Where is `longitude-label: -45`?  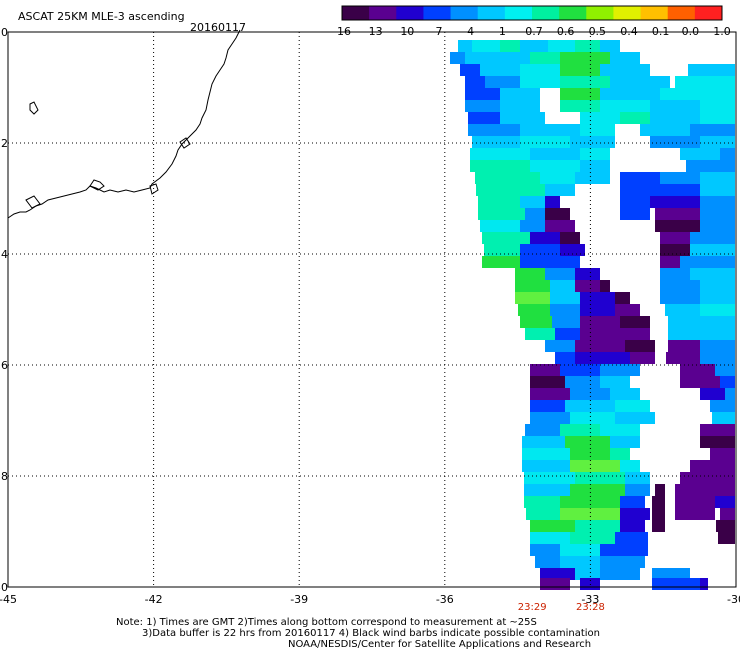
longitude-label: -45 is located at coordinates (8, 599).